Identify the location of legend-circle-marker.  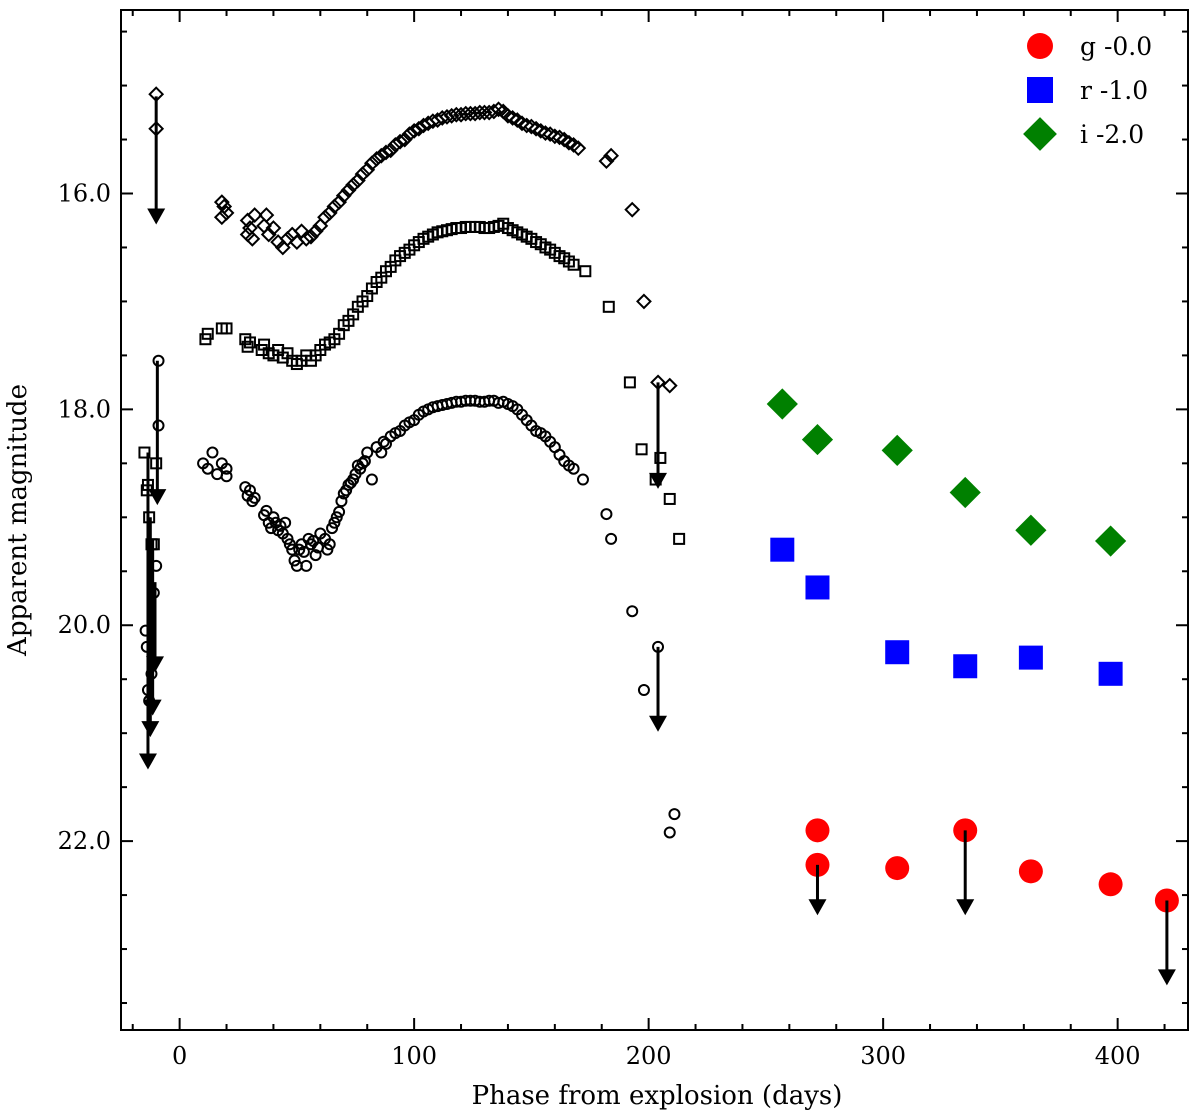
(1040, 46).